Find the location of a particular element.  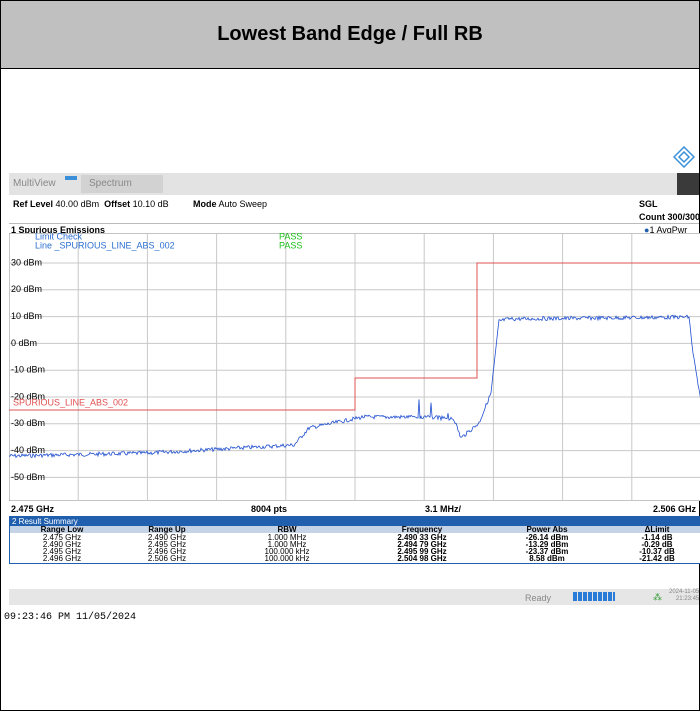

tab-bg is located at coordinates (122, 184).